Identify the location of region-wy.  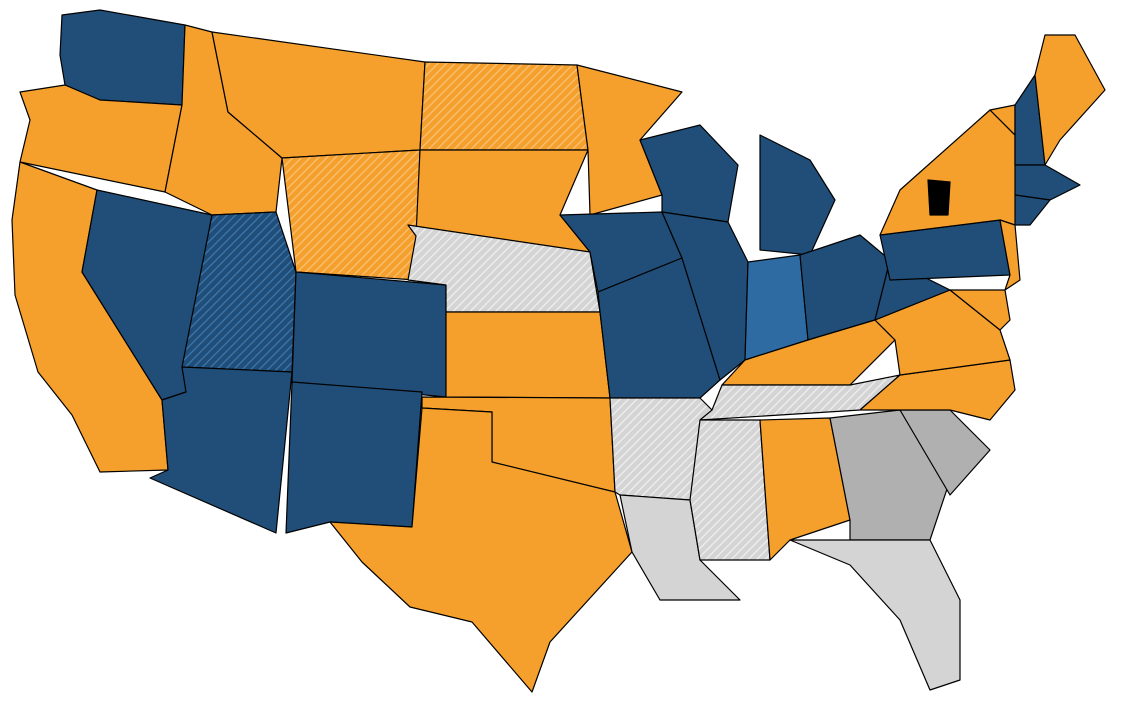
(351, 215).